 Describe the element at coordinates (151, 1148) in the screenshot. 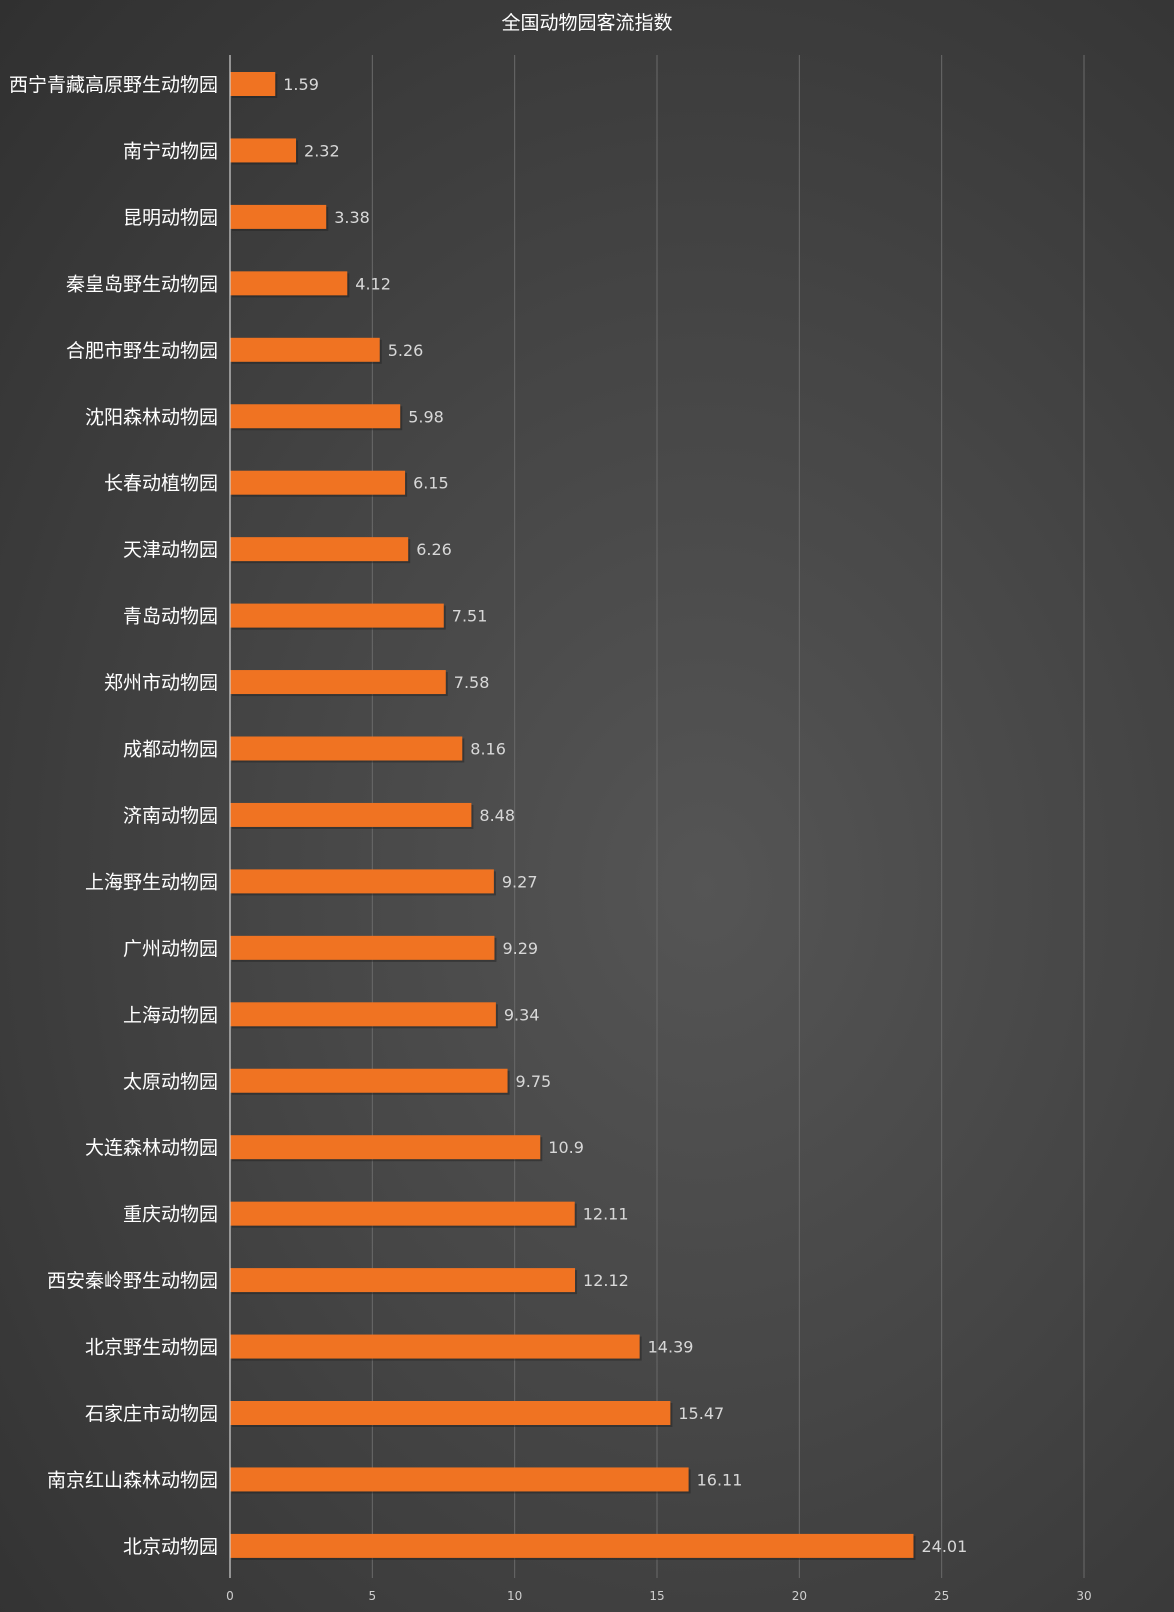

I see `category-label: 大连森林动物园` at that location.